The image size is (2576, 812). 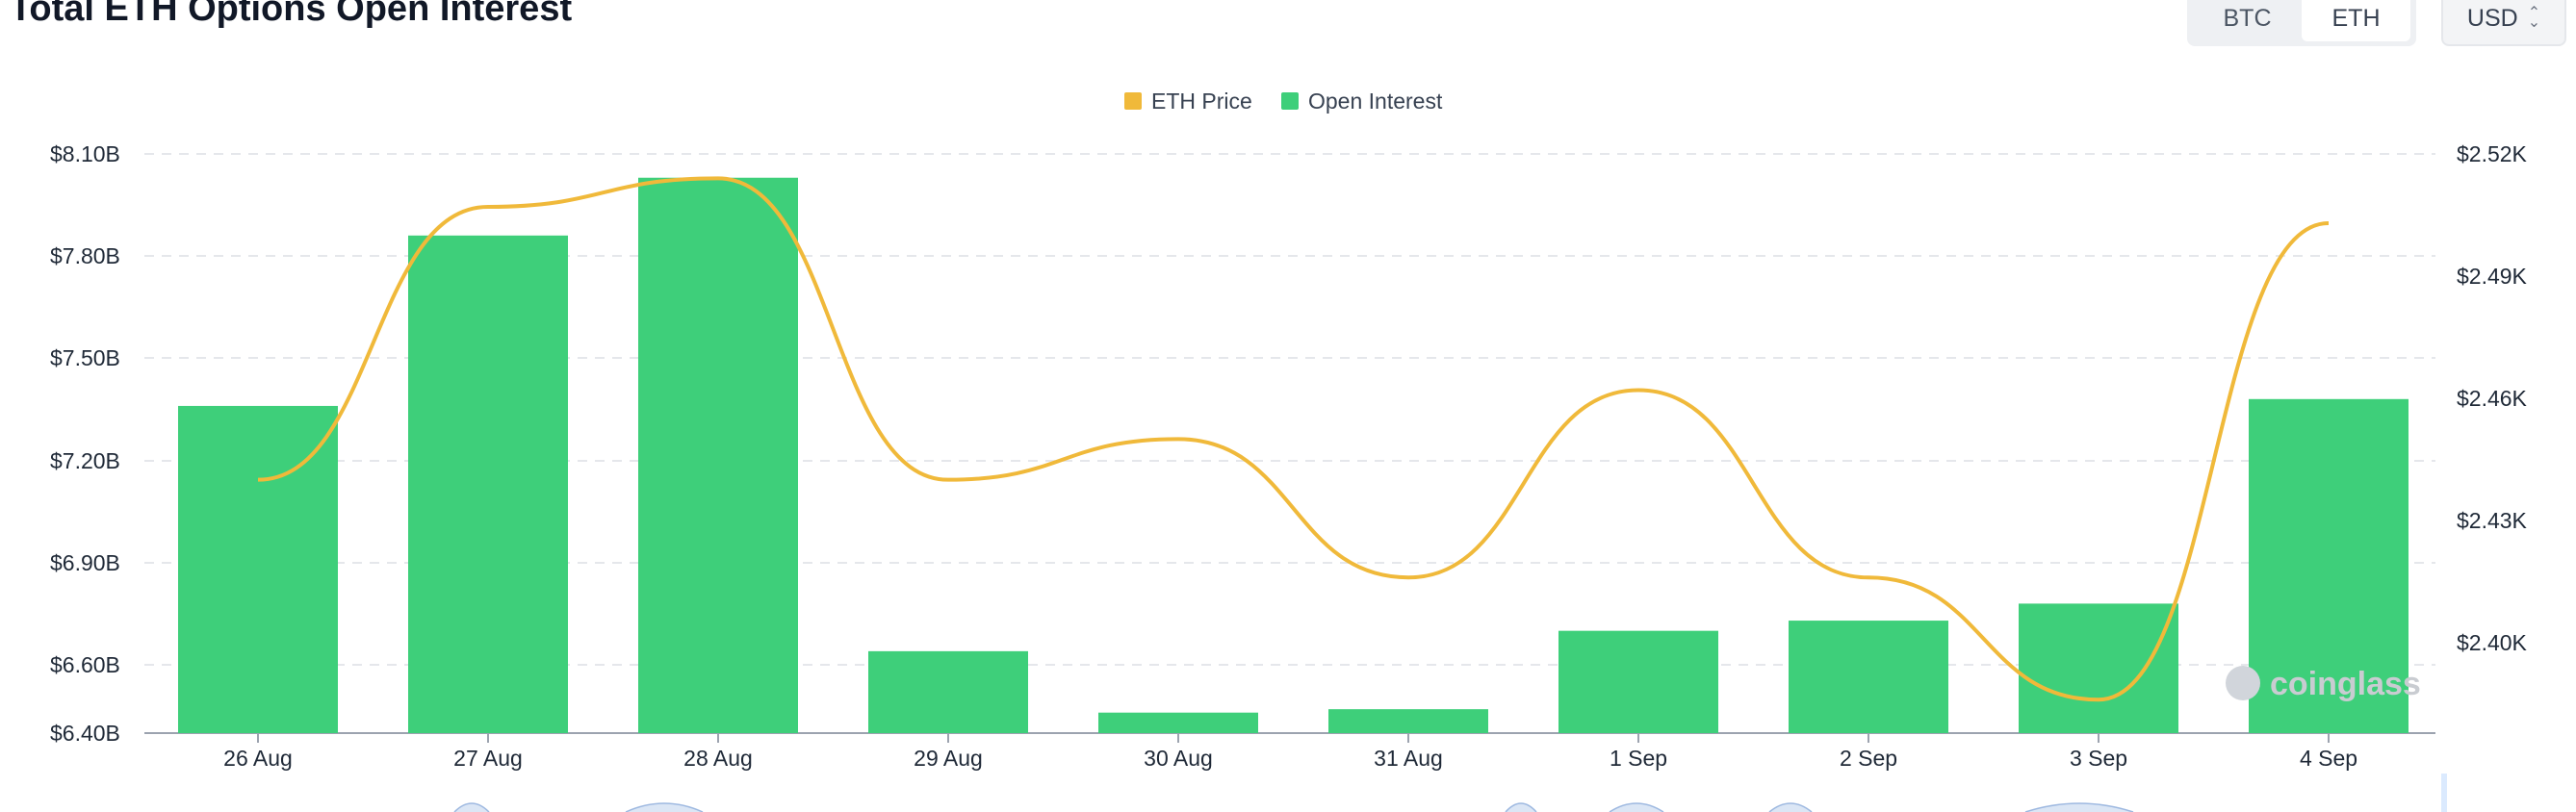 I want to click on asset-toggle: BTC ETH, so click(x=2301, y=23).